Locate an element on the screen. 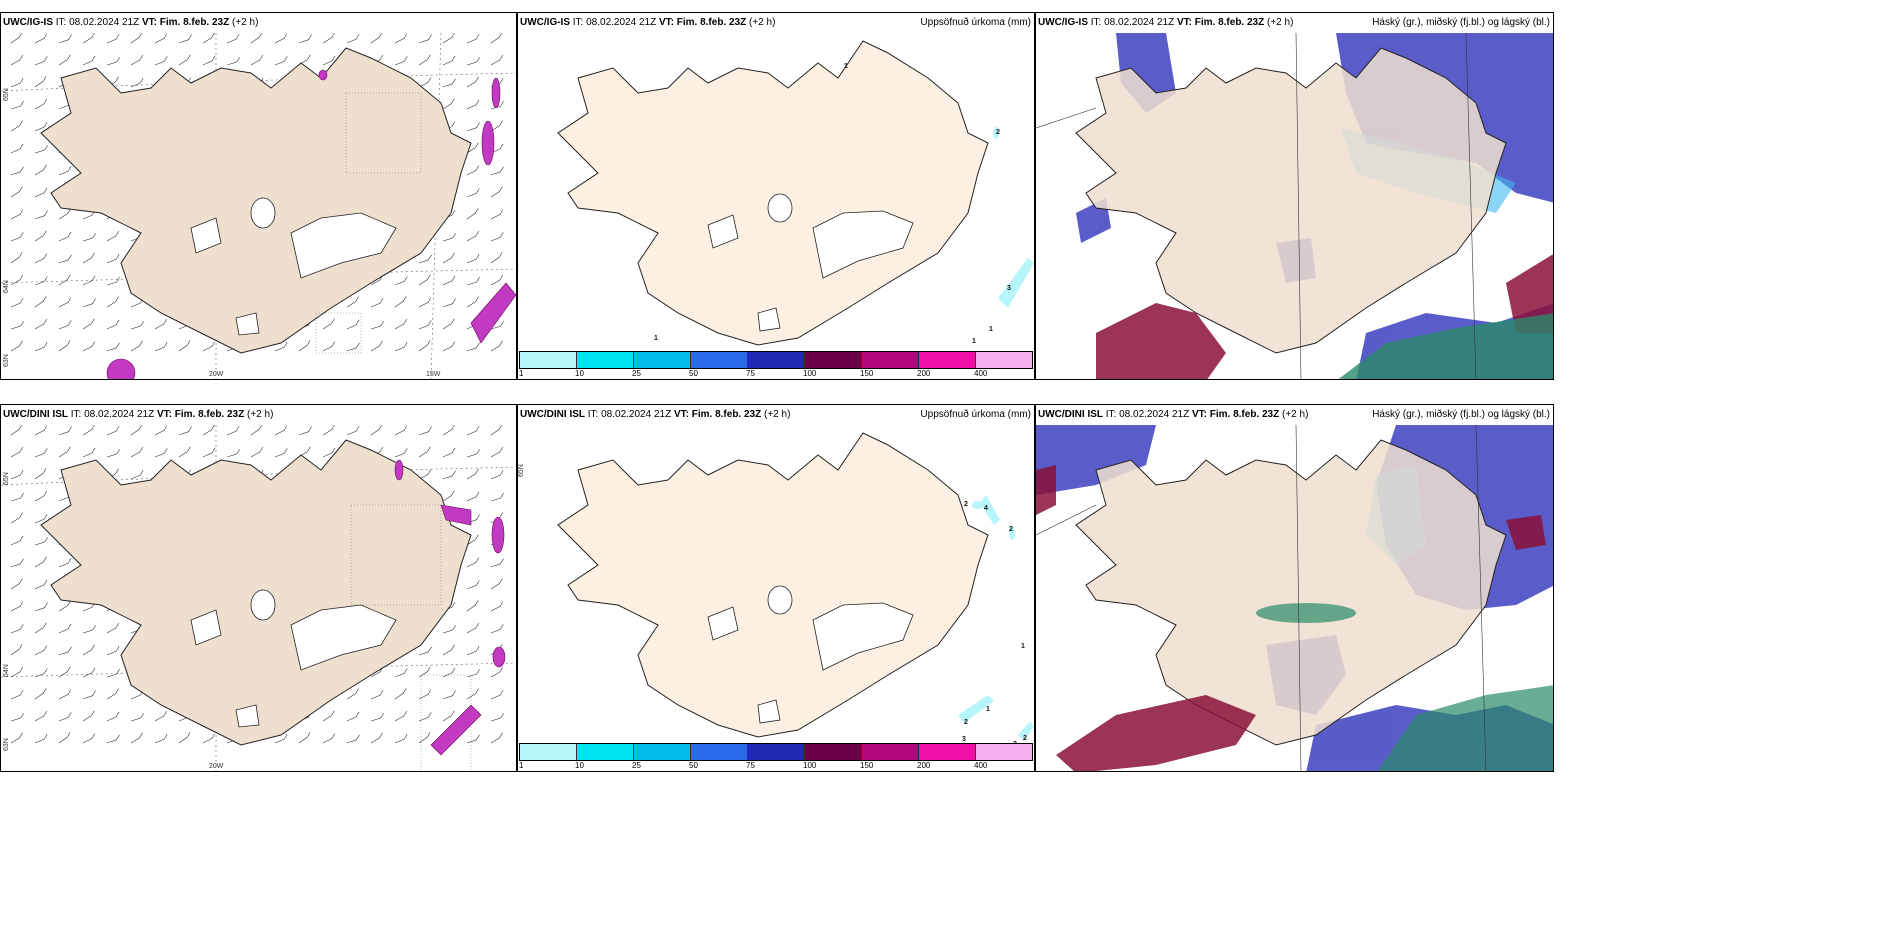  vt-label: VT: is located at coordinates (681, 414).